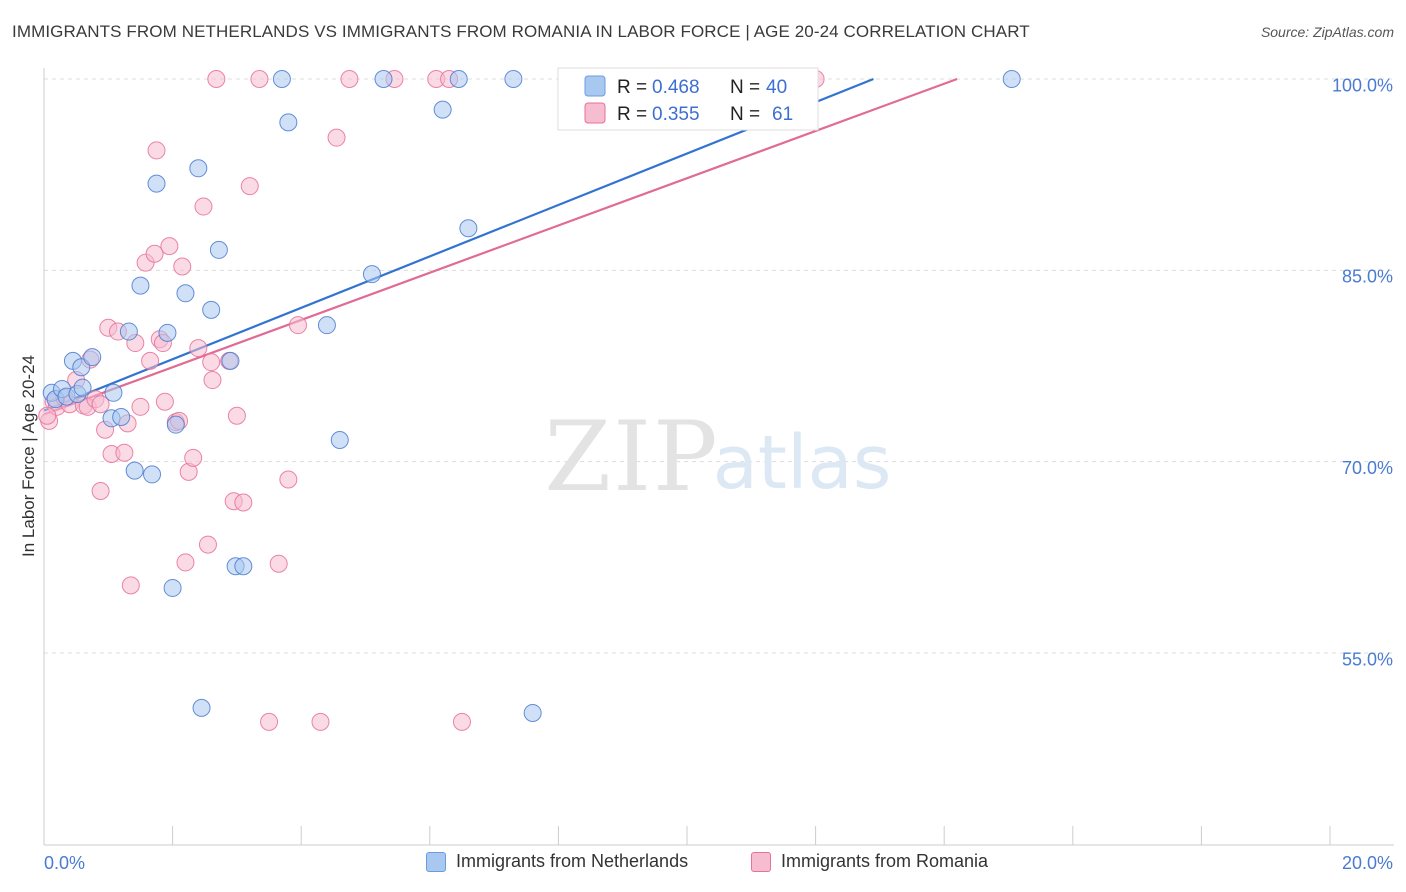 The width and height of the screenshot is (1406, 892). Describe the element at coordinates (676, 87) in the screenshot. I see `legend-r-value-1: 0.468` at that location.